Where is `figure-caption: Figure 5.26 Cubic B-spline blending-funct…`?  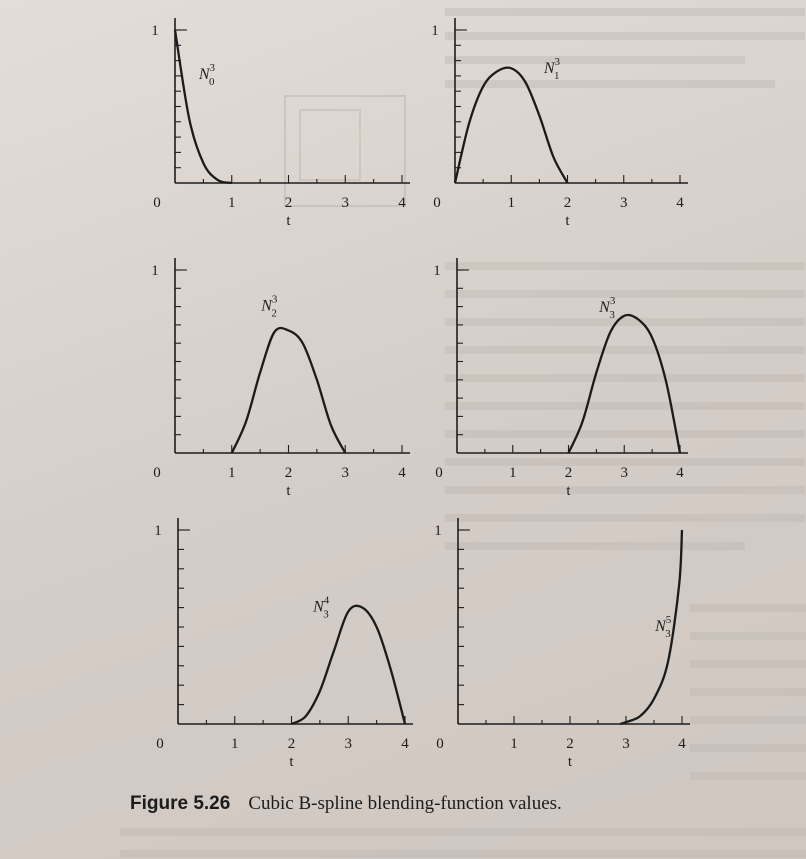
figure-caption: Figure 5.26 Cubic B-spline blending-funct… is located at coordinates (346, 804).